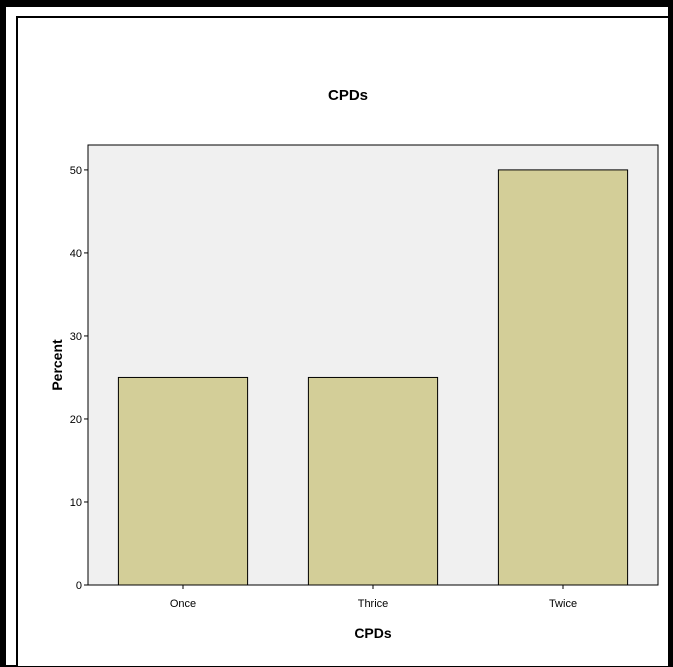  Describe the element at coordinates (373, 604) in the screenshot. I see `x-tick-label: Thrice` at that location.